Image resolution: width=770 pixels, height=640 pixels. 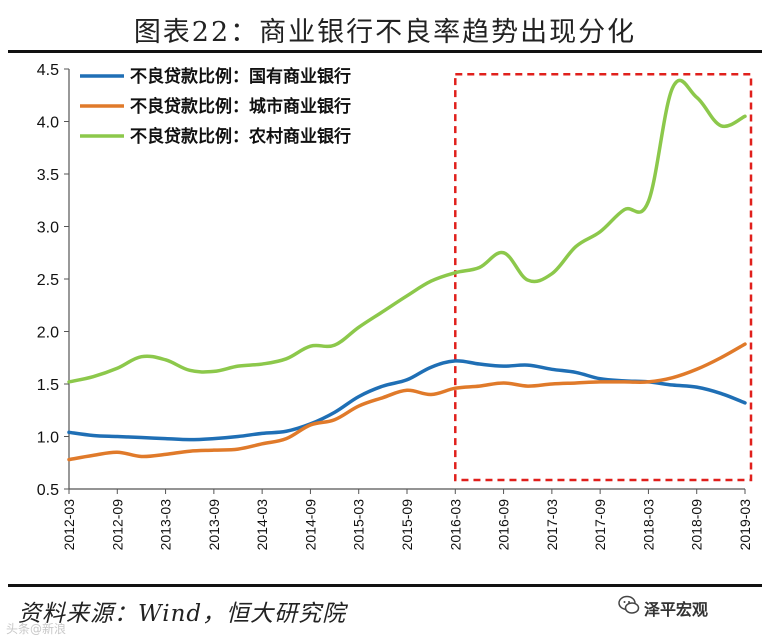 What do you see at coordinates (48, 175) in the screenshot?
I see `y-tick-label: 3.5` at bounding box center [48, 175].